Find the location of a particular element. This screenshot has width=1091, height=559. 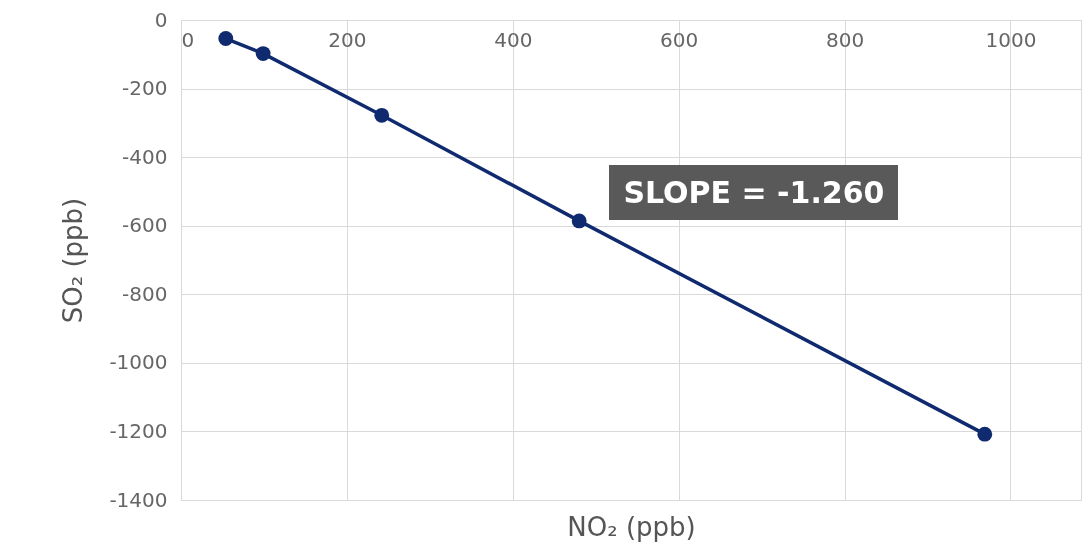

x-tick-label: 600 is located at coordinates (679, 39).